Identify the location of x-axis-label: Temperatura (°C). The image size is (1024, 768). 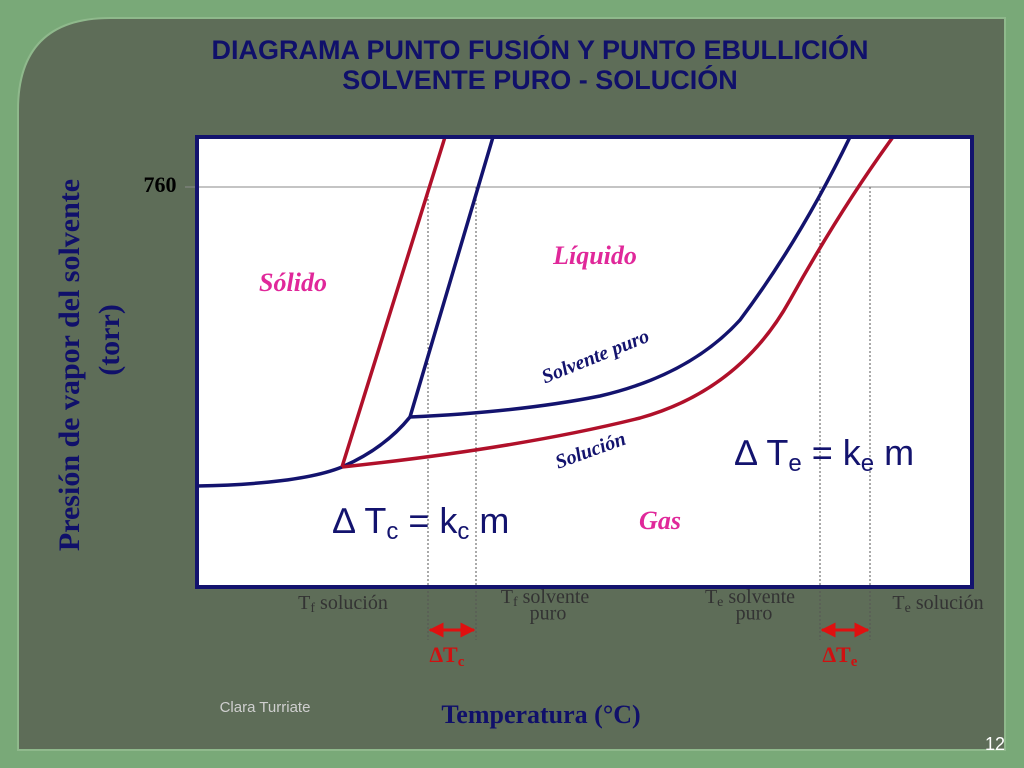
(540, 714).